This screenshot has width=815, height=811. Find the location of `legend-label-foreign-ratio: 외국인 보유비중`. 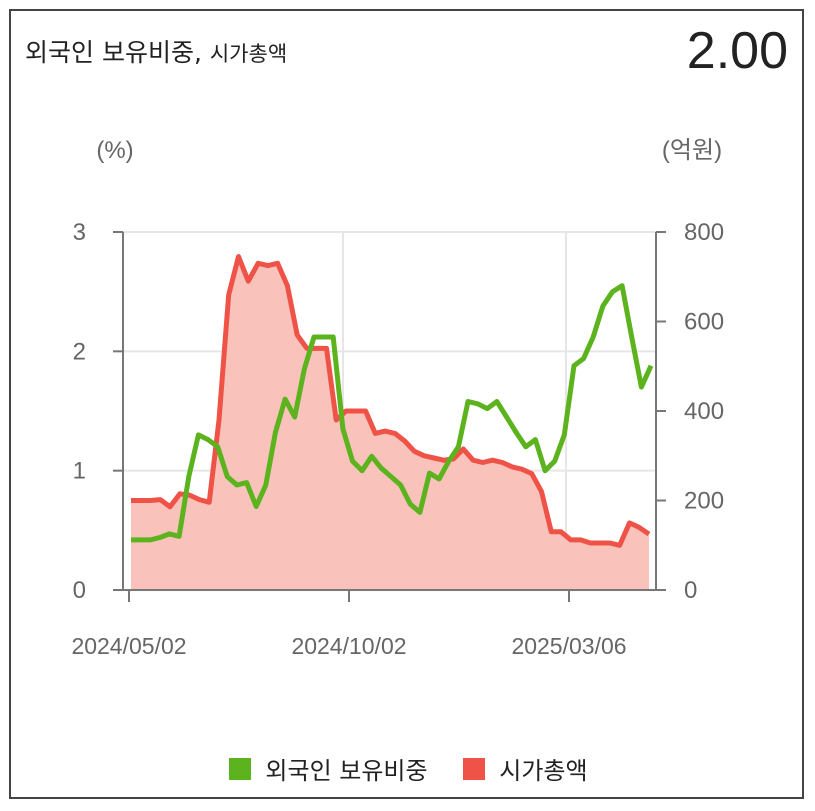

legend-label-foreign-ratio: 외국인 보유비중 is located at coordinates (346, 771).